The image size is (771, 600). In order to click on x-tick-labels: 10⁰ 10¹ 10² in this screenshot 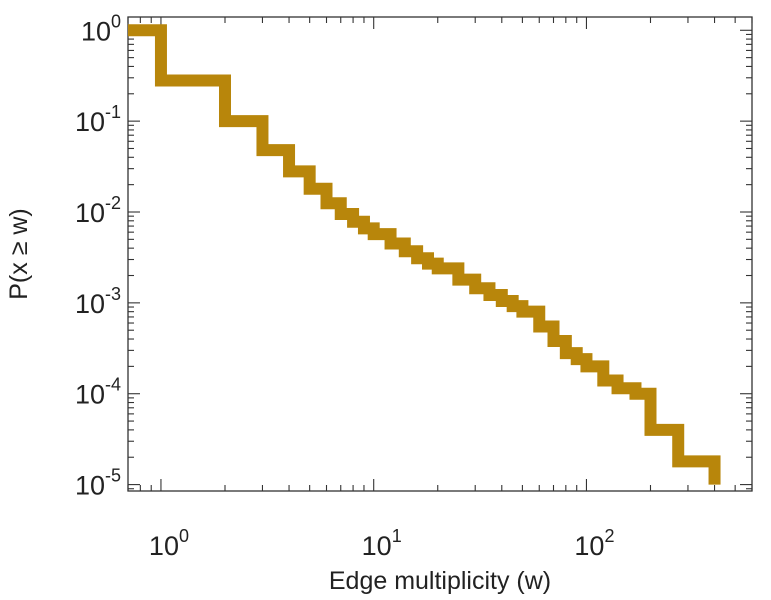, I will do `click(382, 543)`.